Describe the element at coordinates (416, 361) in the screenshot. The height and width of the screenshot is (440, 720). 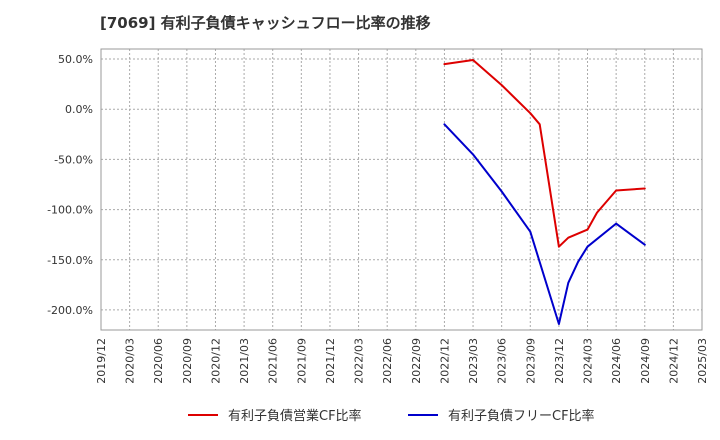
I see `x-tick-label: 2022/09` at that location.